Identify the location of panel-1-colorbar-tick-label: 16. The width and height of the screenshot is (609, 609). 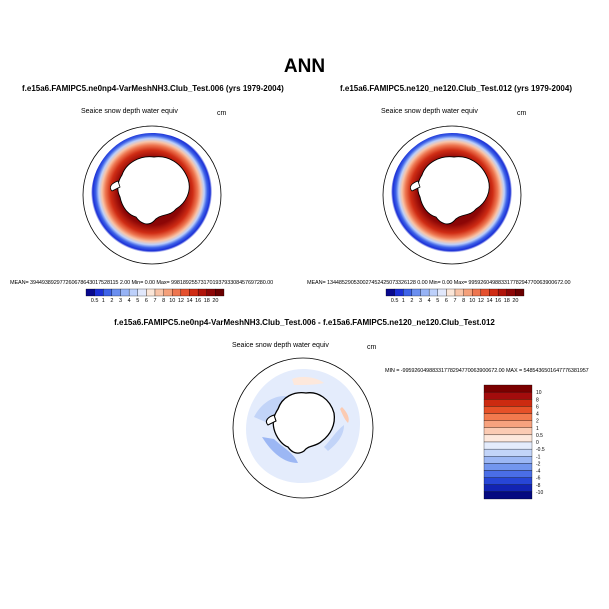
(198, 301).